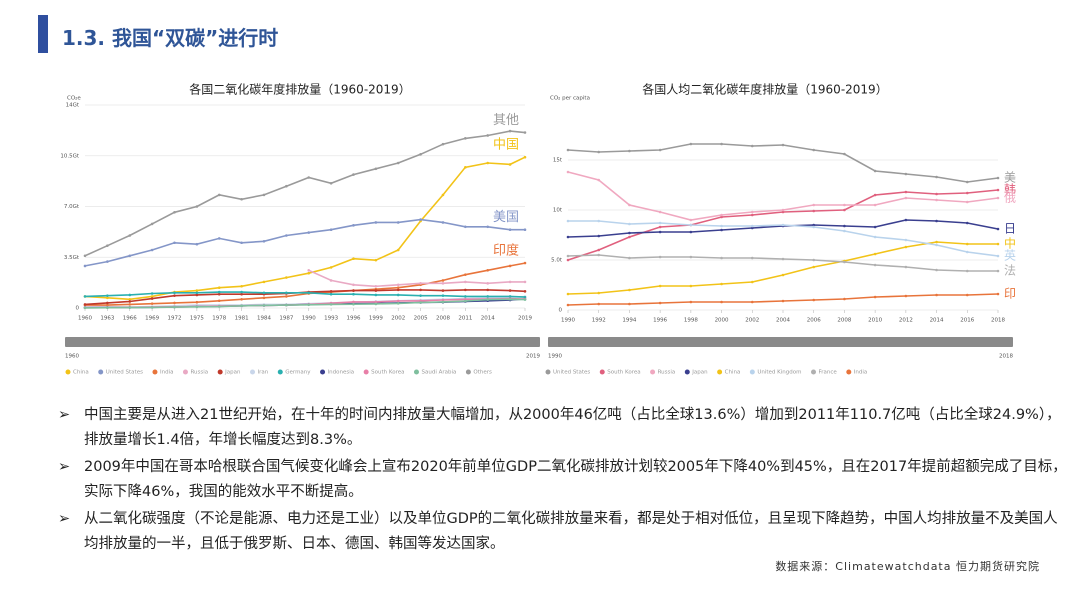 The height and width of the screenshot is (590, 1080). Describe the element at coordinates (844, 321) in the screenshot. I see `x-tick-label: 2008` at that location.